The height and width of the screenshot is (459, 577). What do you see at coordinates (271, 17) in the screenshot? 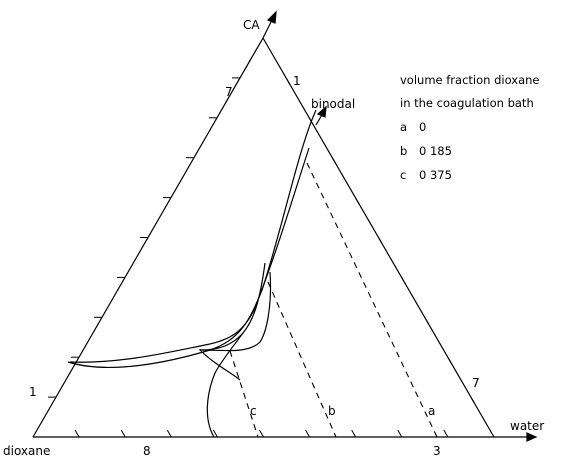
I see `ca-arrow-head` at bounding box center [271, 17].